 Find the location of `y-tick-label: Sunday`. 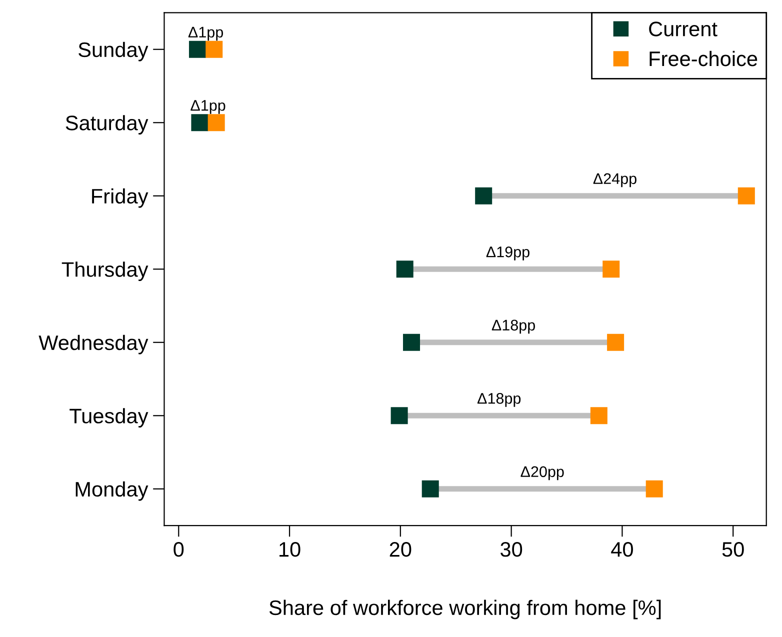

y-tick-label: Sunday is located at coordinates (113, 52).